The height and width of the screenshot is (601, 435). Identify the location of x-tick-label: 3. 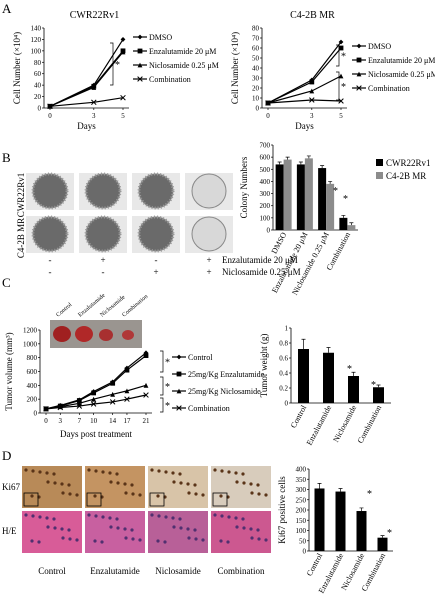
(61, 421).